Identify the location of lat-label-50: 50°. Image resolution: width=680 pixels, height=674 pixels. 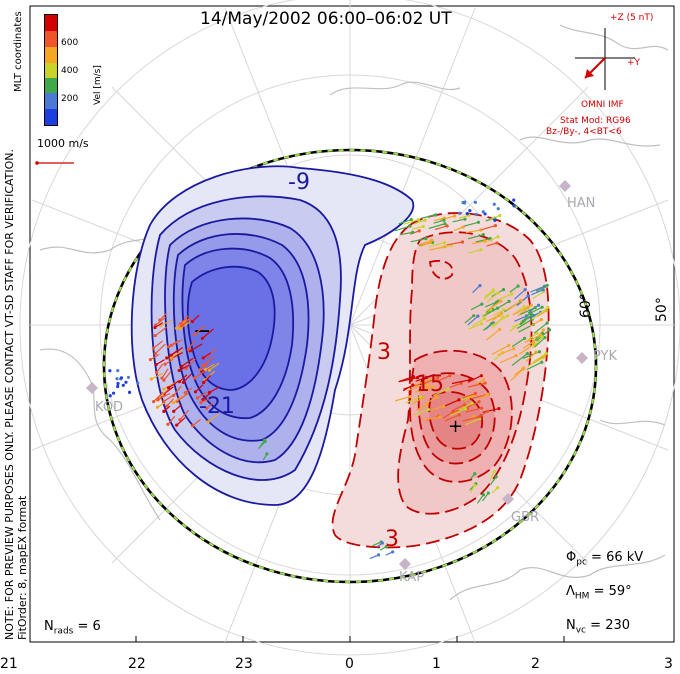
(662, 309).